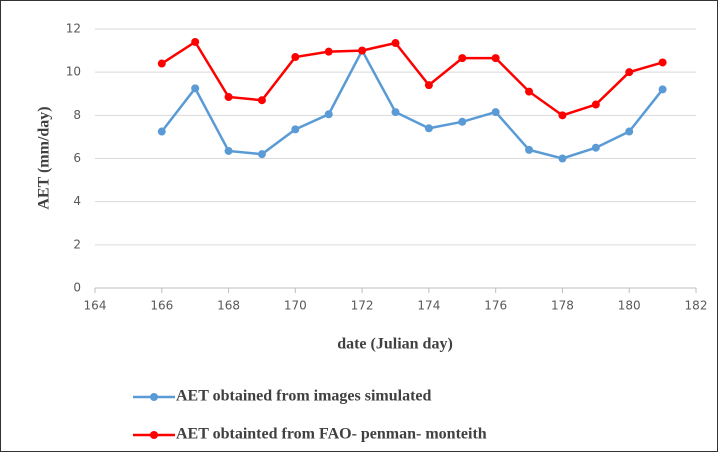 Image resolution: width=718 pixels, height=452 pixels. Describe the element at coordinates (295, 306) in the screenshot. I see `x-tick-label: 170` at that location.